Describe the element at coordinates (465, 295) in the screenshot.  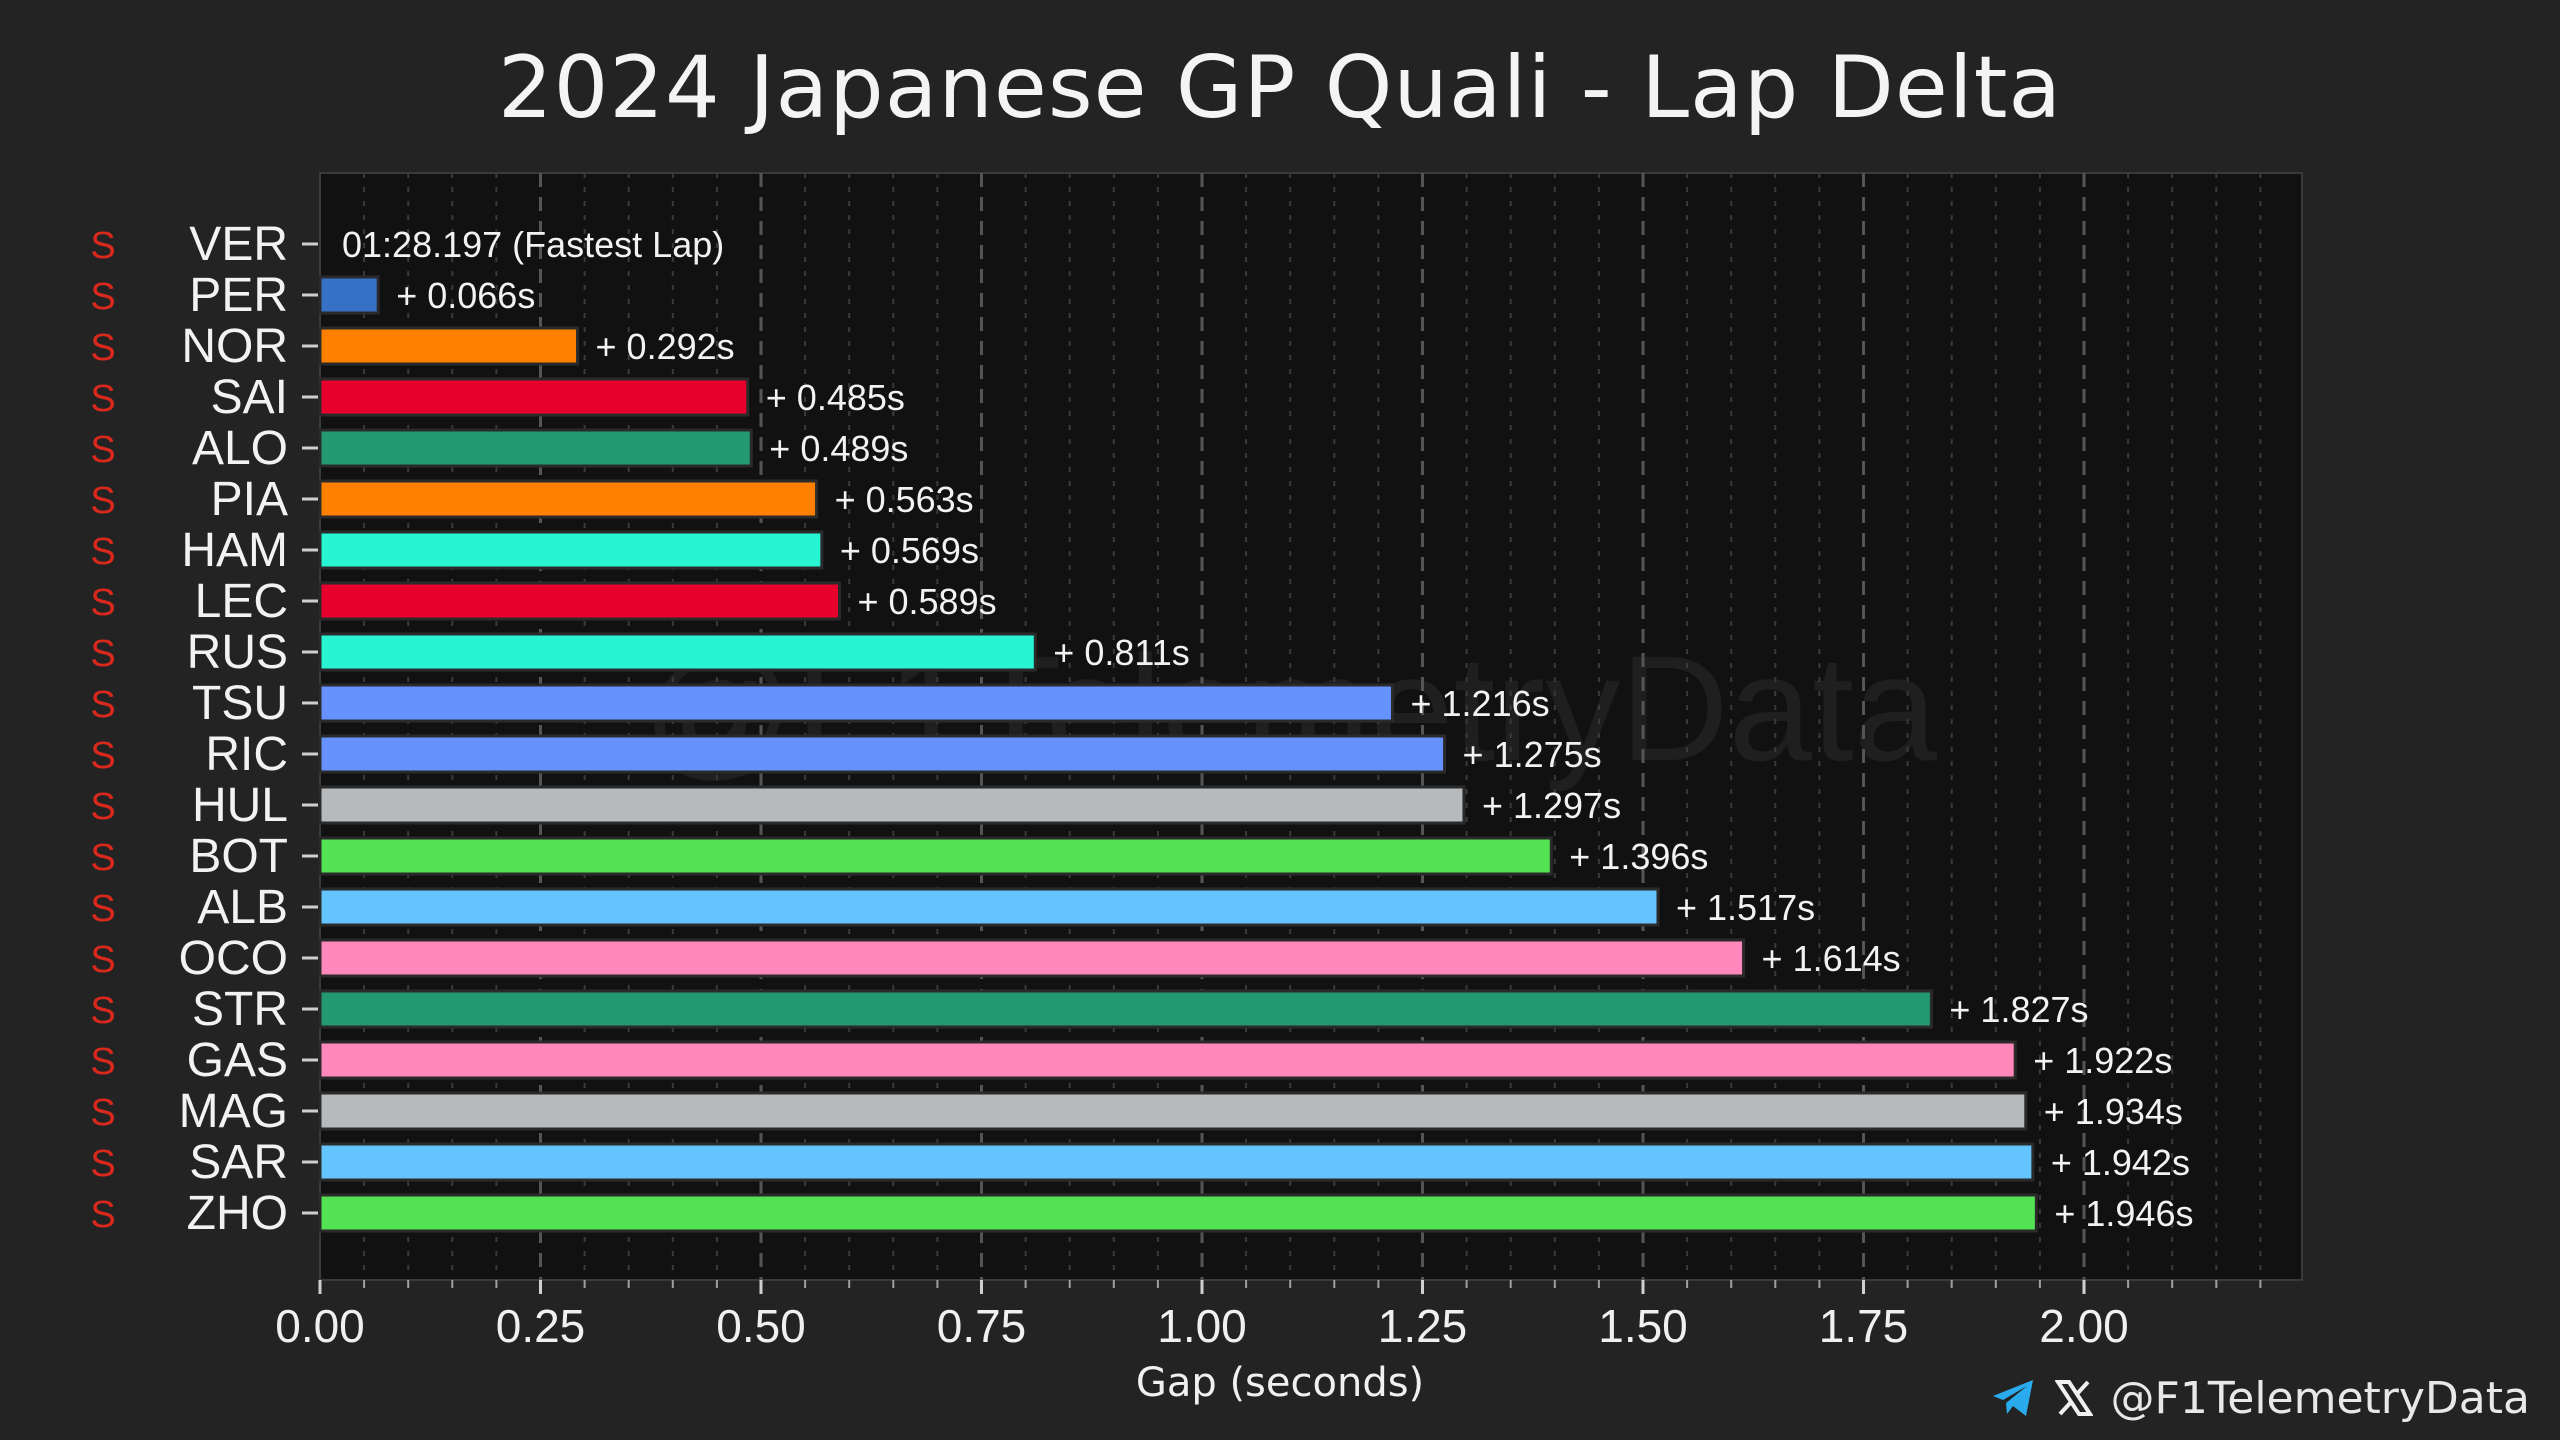
I see `bar-data-label: + 0.066s` at that location.